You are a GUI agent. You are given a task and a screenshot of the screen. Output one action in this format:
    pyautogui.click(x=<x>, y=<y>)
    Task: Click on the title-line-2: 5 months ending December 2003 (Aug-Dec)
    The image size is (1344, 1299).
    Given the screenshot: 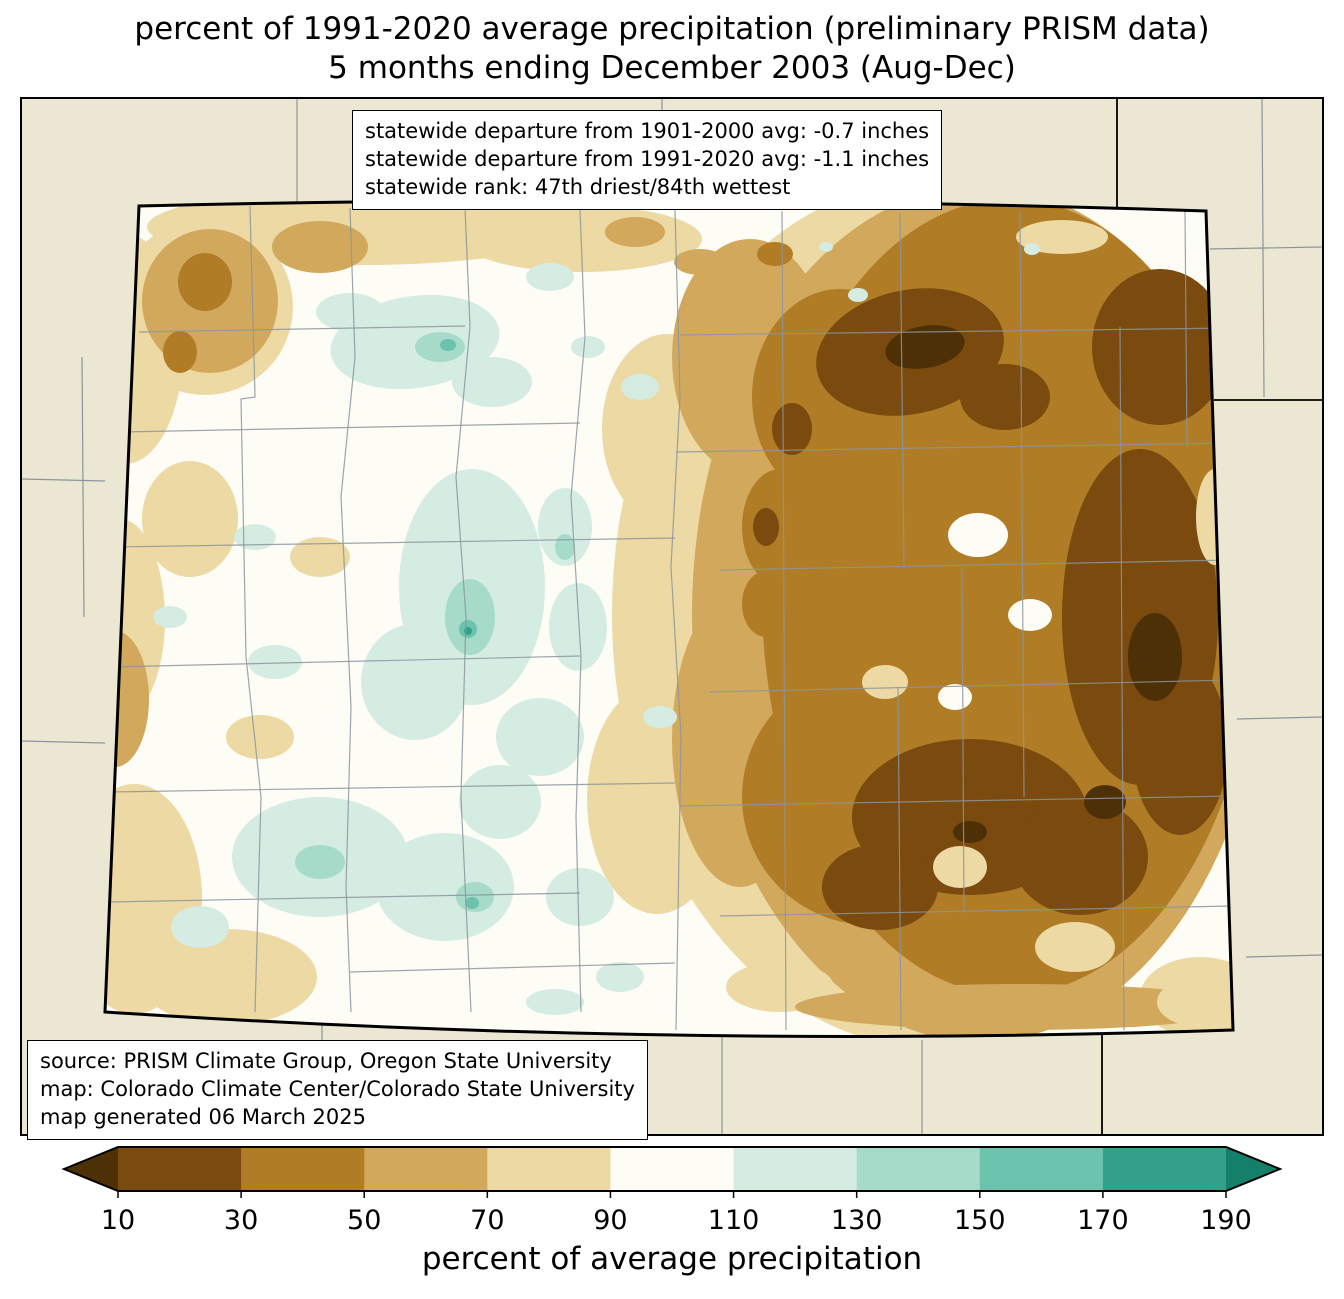 What is the action you would take?
    pyautogui.click(x=672, y=68)
    